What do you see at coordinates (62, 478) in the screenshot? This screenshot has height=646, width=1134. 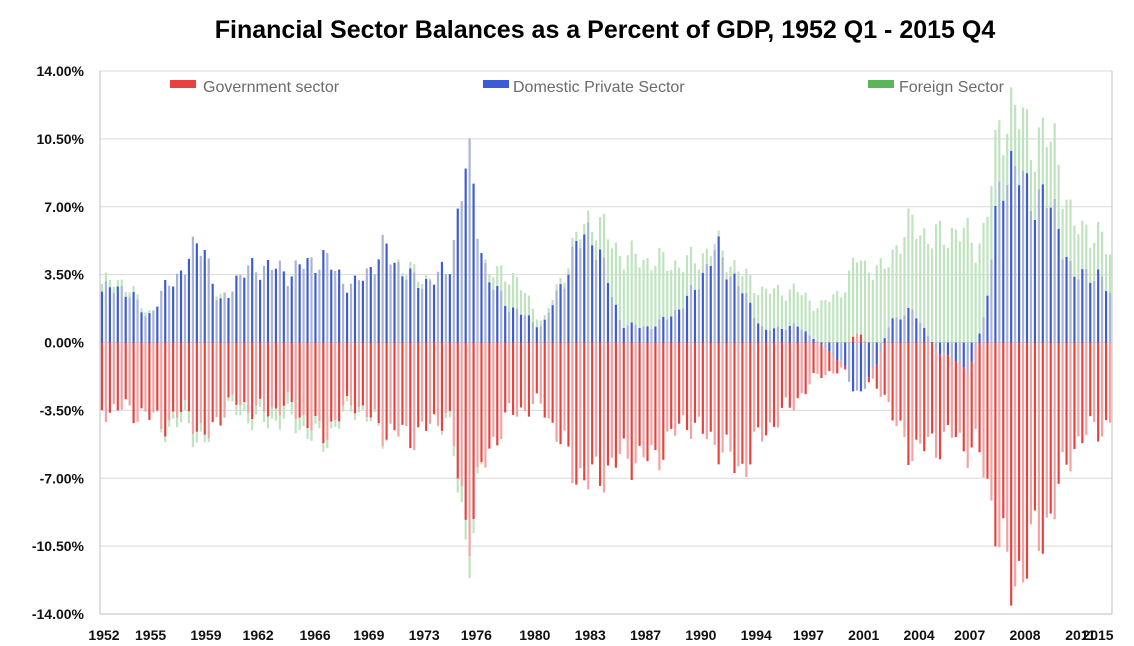 I see `y-tick-label: -7.00%` at bounding box center [62, 478].